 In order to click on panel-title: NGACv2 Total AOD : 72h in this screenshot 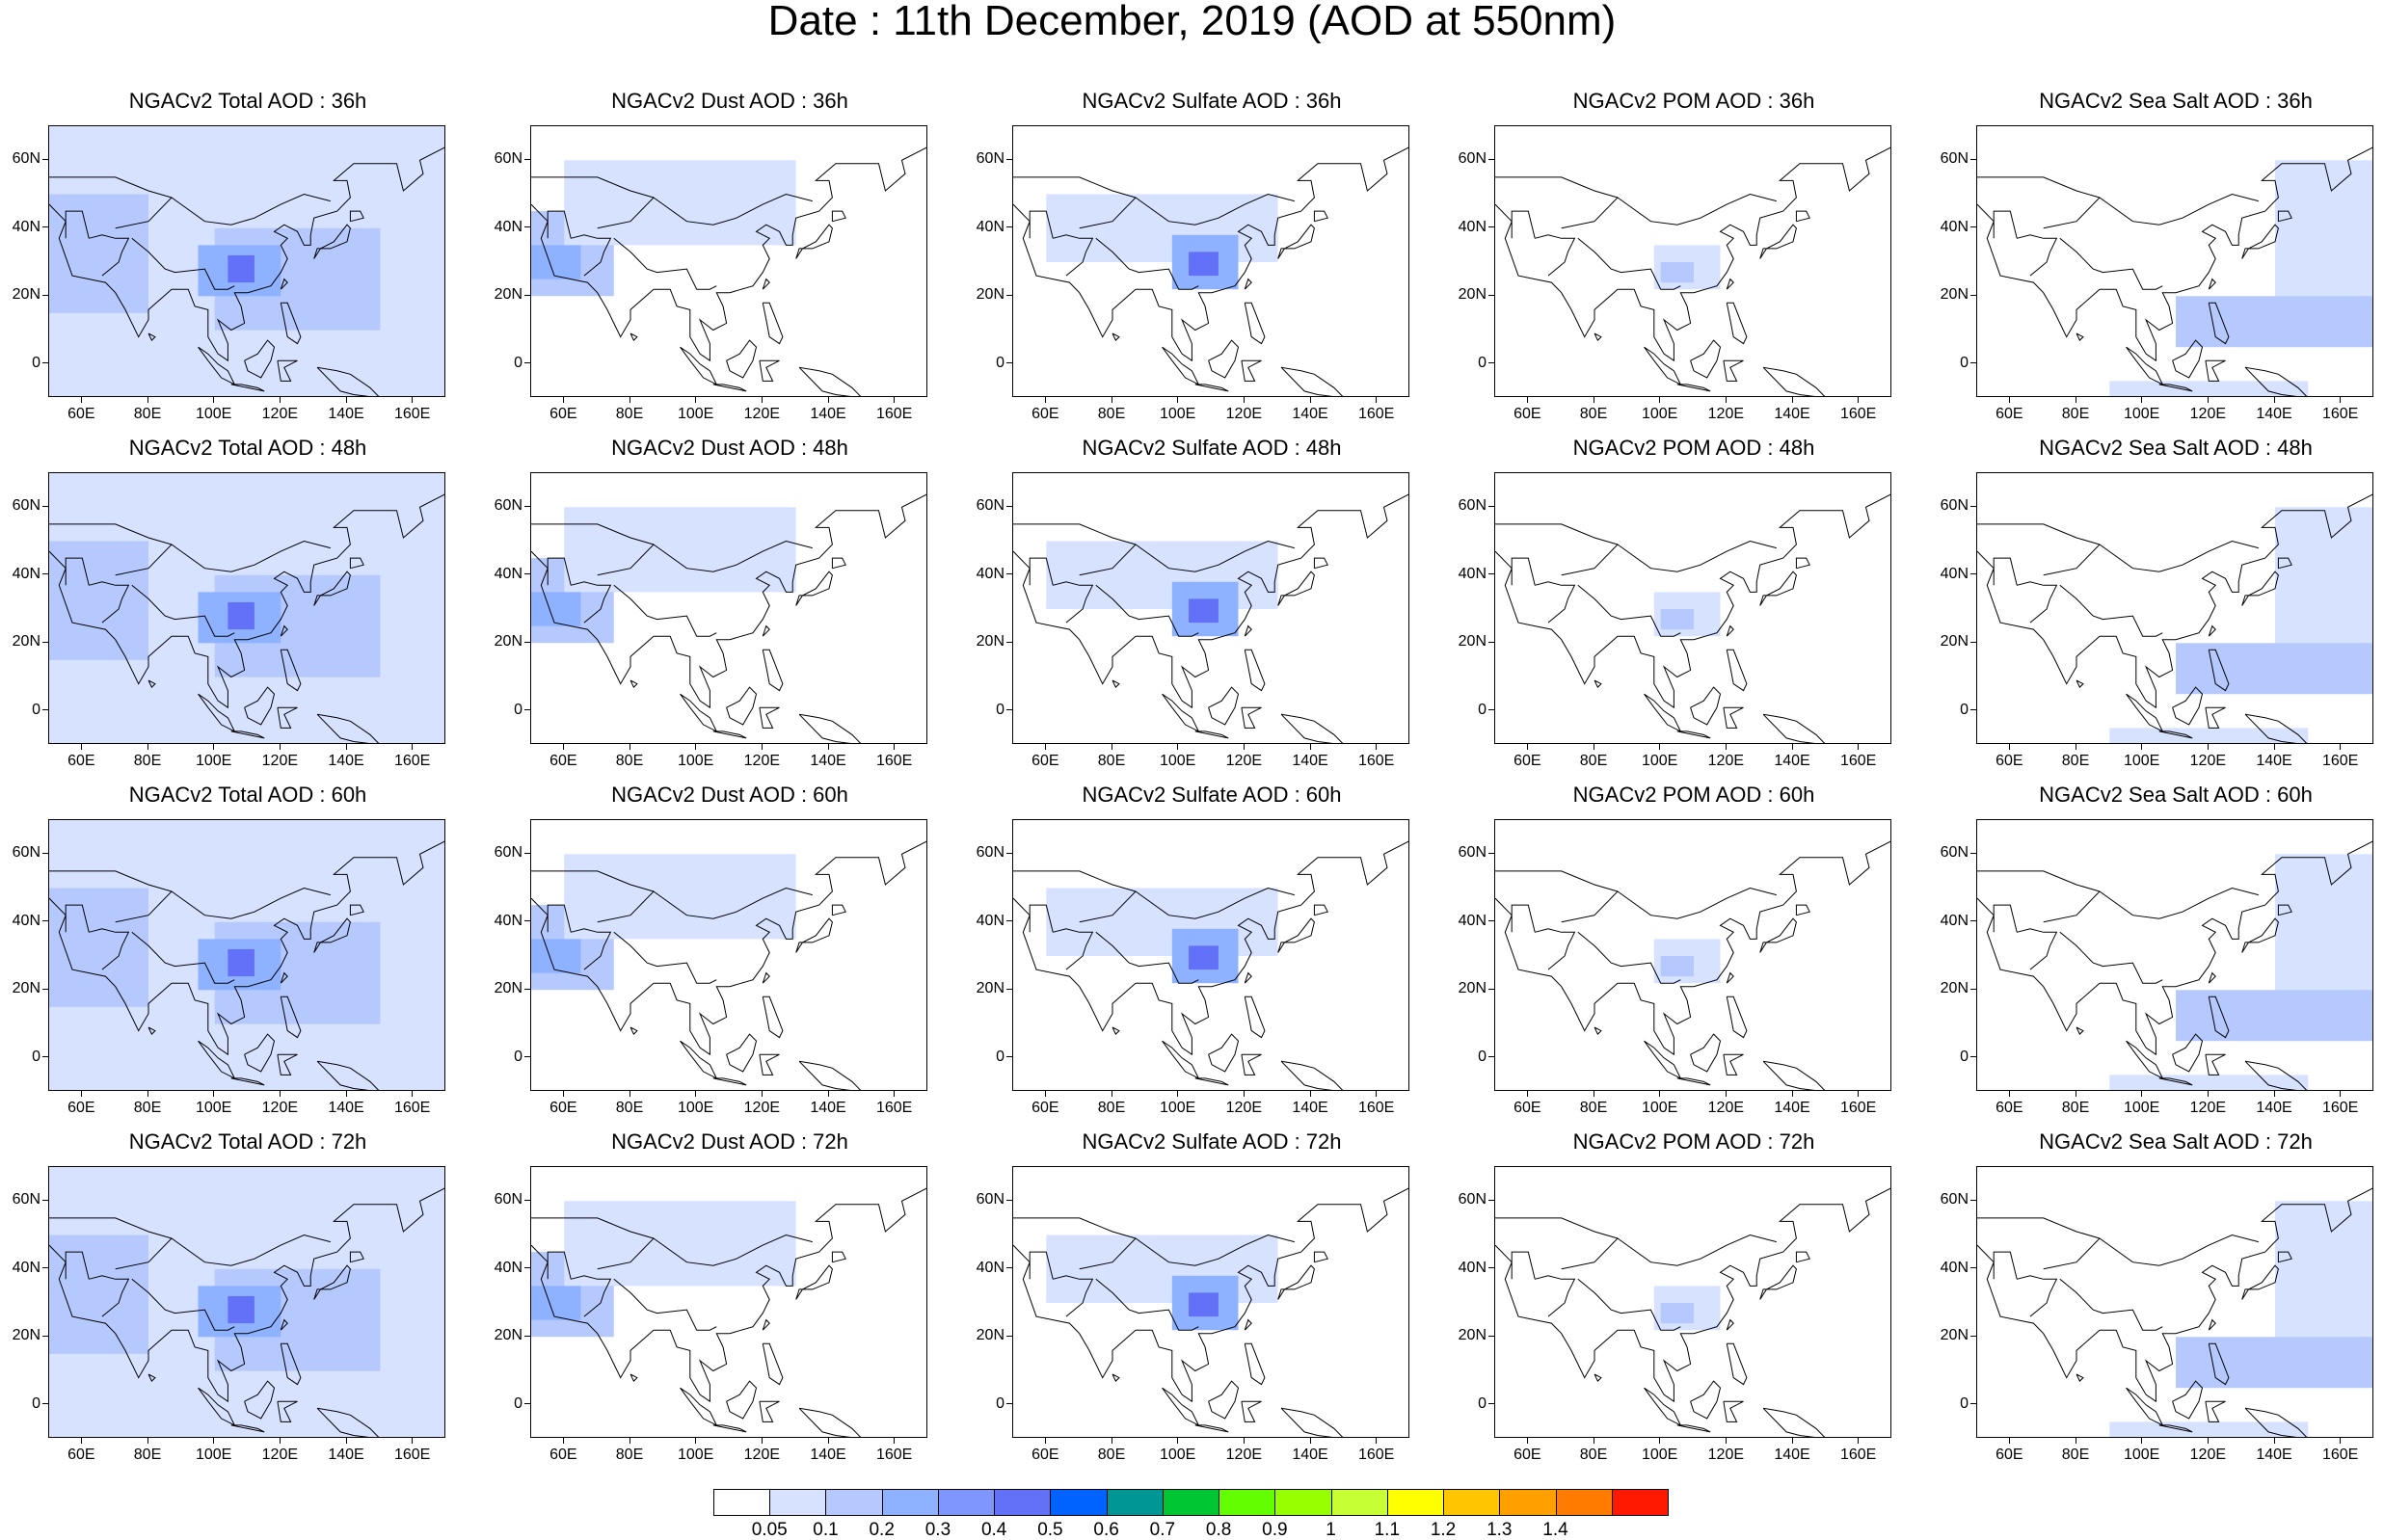, I will do `click(247, 1141)`.